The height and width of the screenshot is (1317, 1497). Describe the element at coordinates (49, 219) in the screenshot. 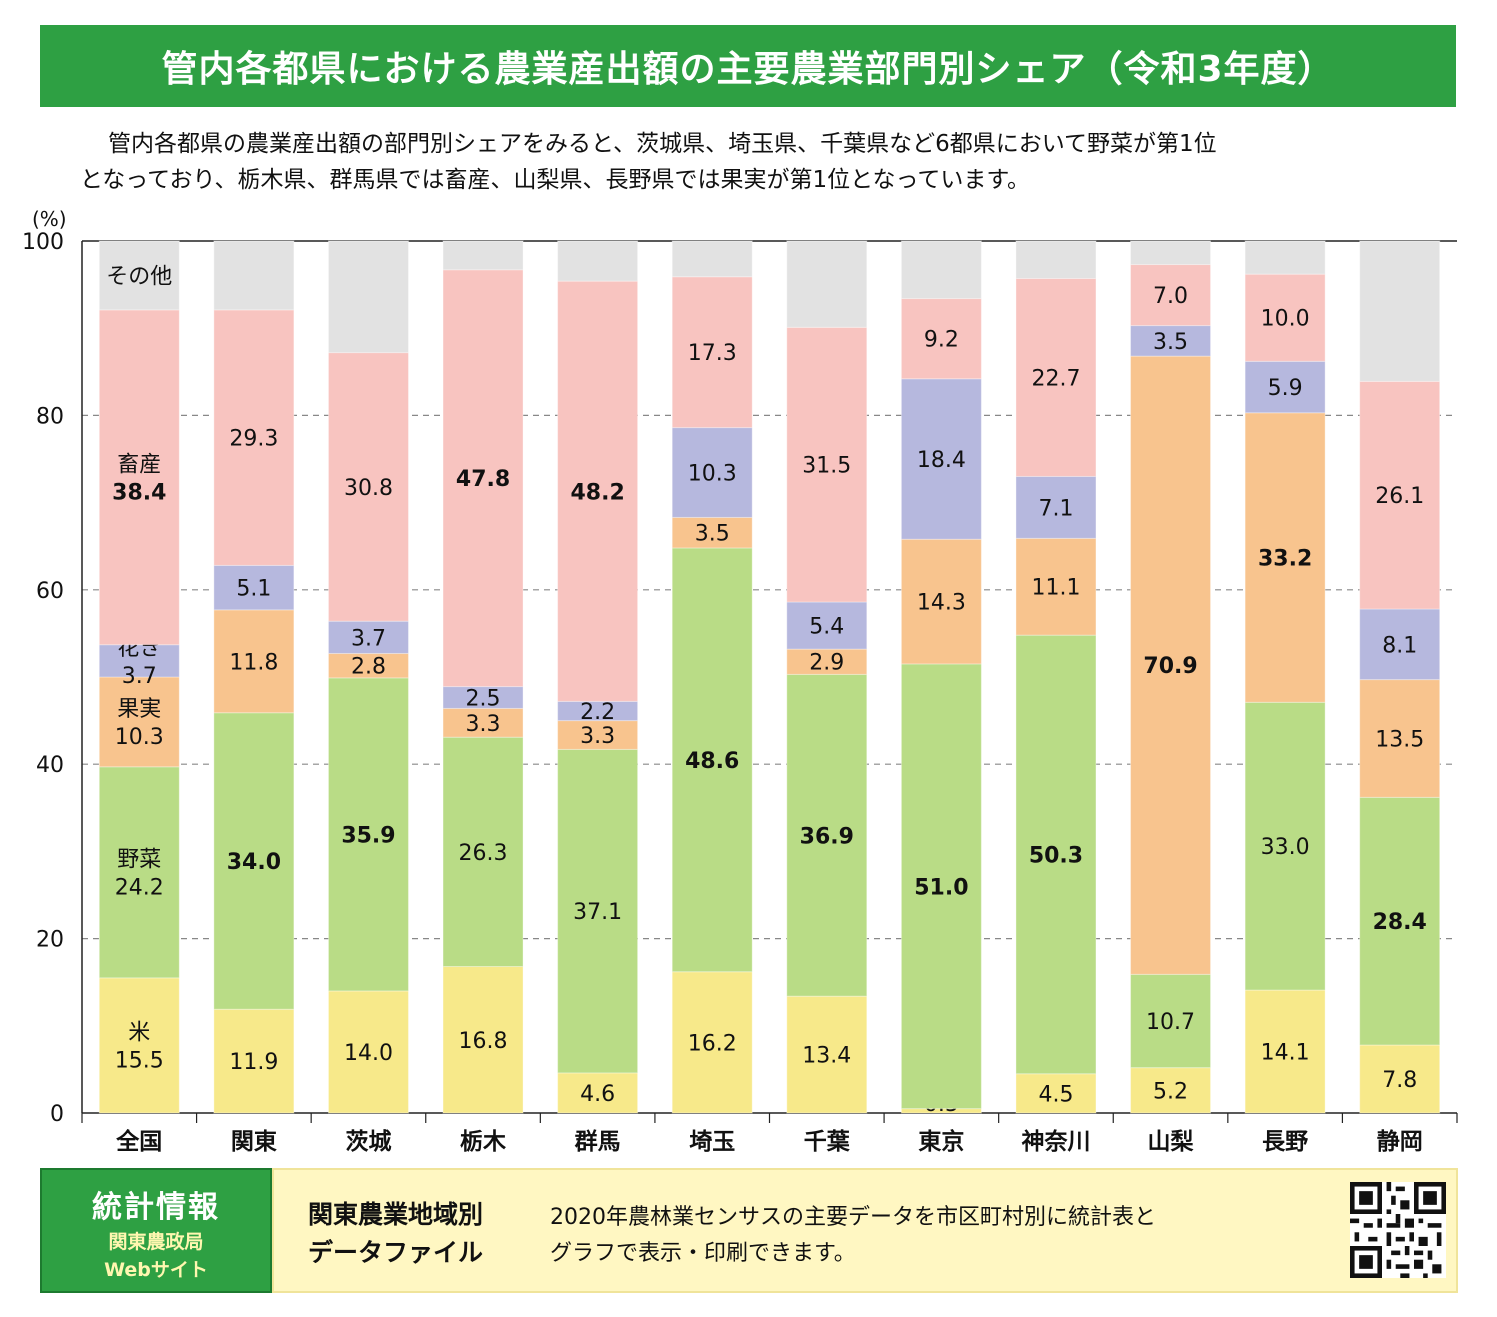

I see `y-unit-label: (%)` at that location.